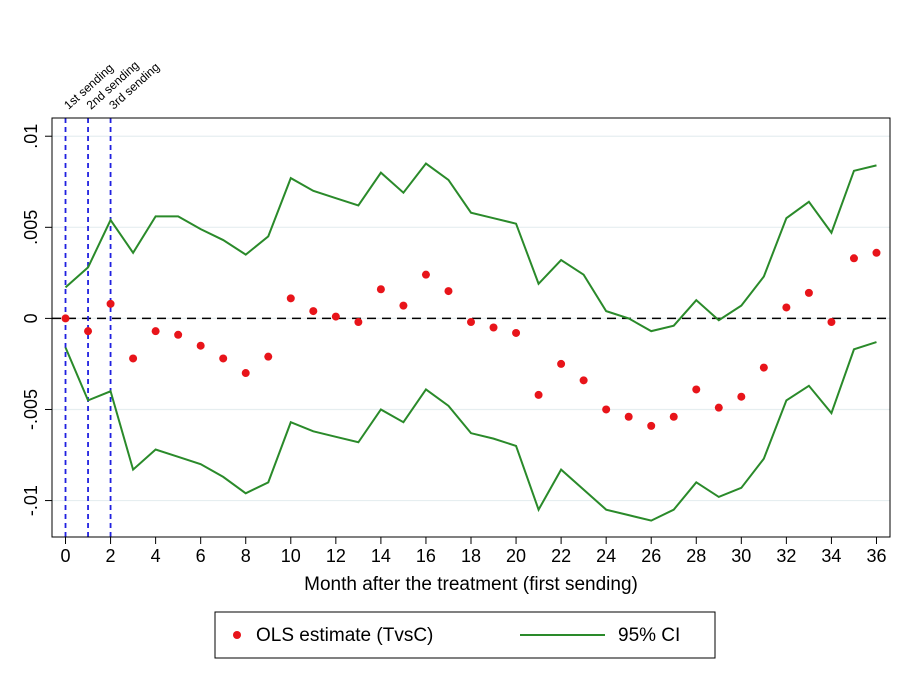 The width and height of the screenshot is (910, 685). What do you see at coordinates (876, 556) in the screenshot?
I see `x-tick-label: 36` at bounding box center [876, 556].